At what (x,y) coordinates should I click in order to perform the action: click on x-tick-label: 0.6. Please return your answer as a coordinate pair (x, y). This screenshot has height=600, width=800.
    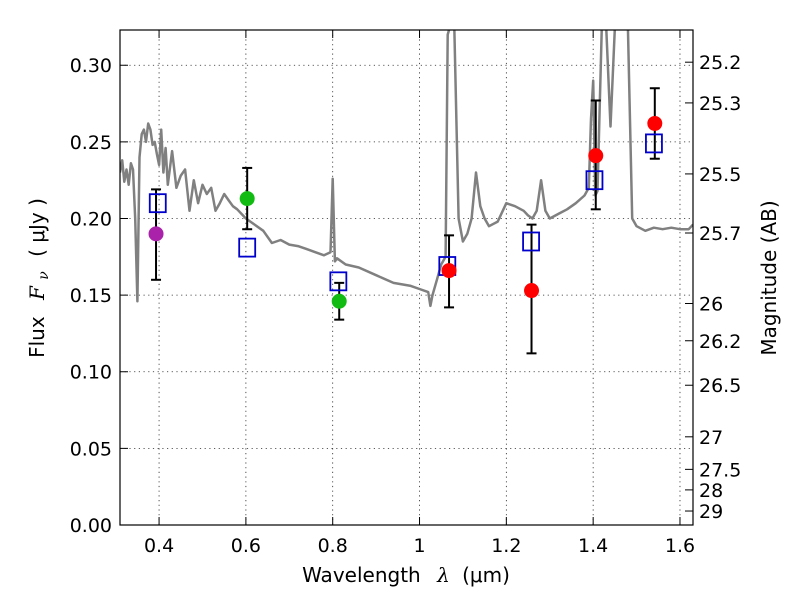
    Looking at the image, I should click on (246, 546).